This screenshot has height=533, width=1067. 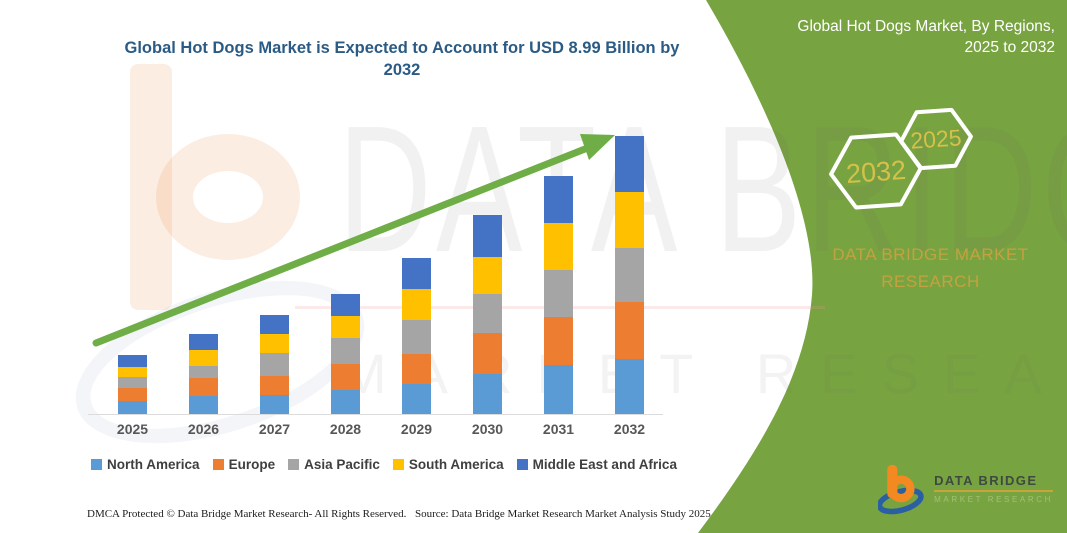 I want to click on legend-item-south-america: South America, so click(x=448, y=464).